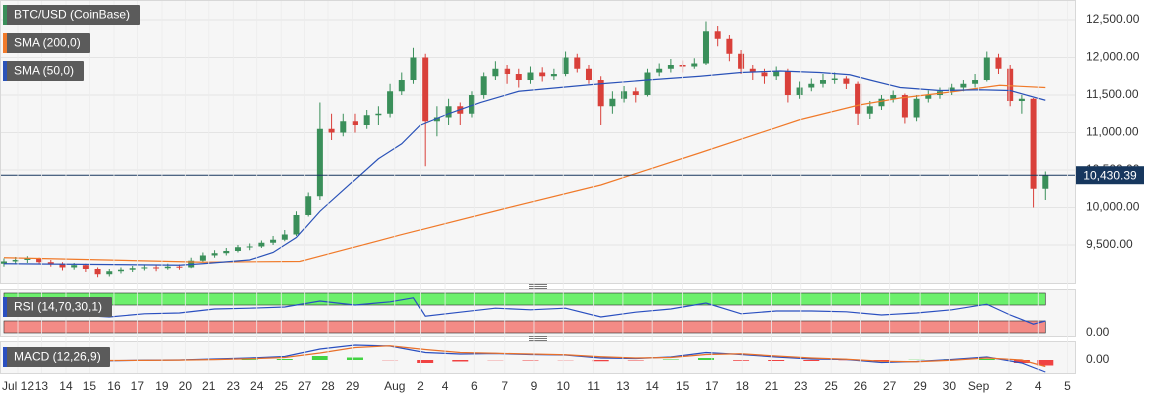 This screenshot has width=1153, height=400. I want to click on overbought-band, so click(524, 299).